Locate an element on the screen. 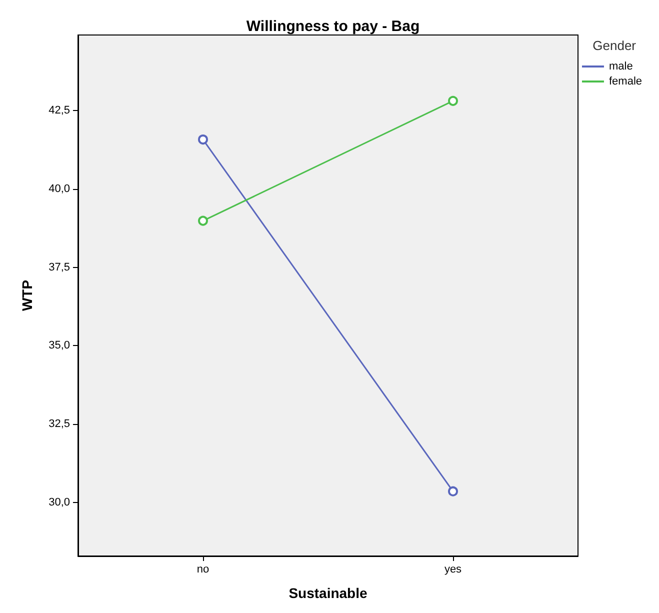  legend-title: Gender is located at coordinates (614, 45).